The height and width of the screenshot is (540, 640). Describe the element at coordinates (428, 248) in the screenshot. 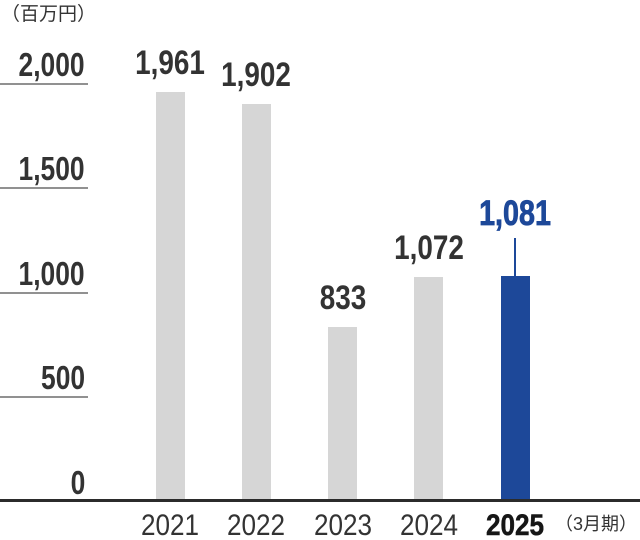

I see `bar-value-label: 1,072` at that location.